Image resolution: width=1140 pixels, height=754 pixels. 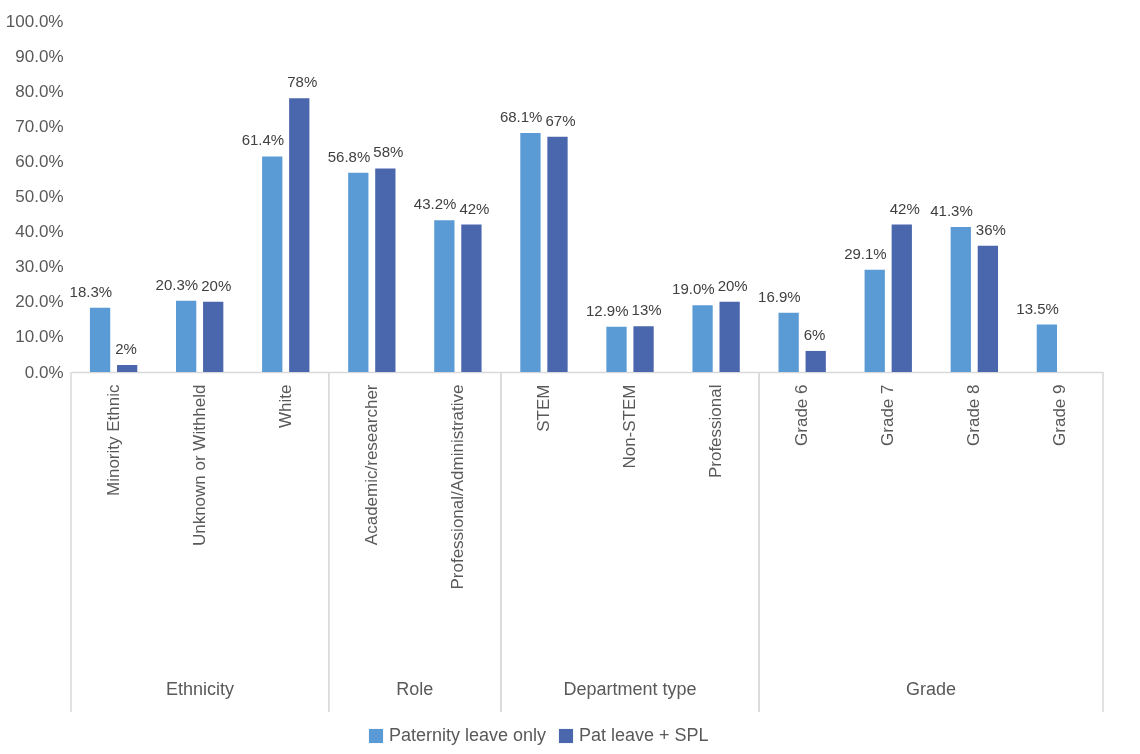 What do you see at coordinates (468, 735) in the screenshot?
I see `legend-label: Paternity leave only` at bounding box center [468, 735].